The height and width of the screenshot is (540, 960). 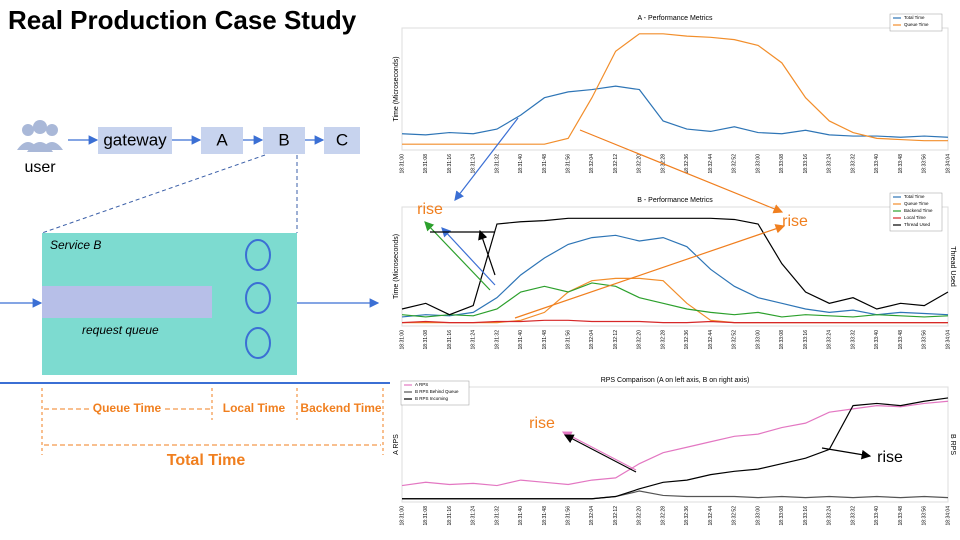 What do you see at coordinates (396, 88) in the screenshot?
I see `y-axis-label: Time (Microseconds)` at bounding box center [396, 88].